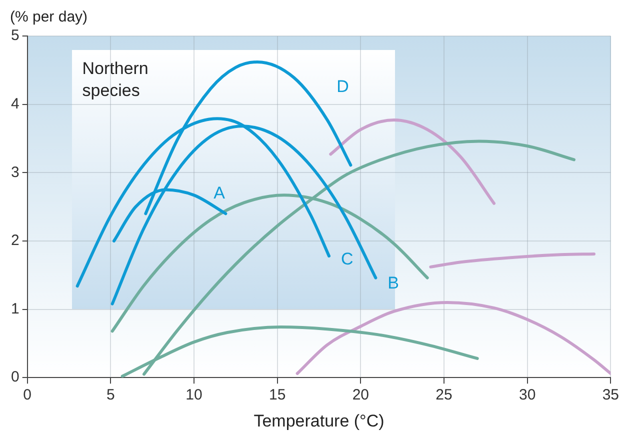  What do you see at coordinates (15, 309) in the screenshot?
I see `y-tick-label: 1` at bounding box center [15, 309].